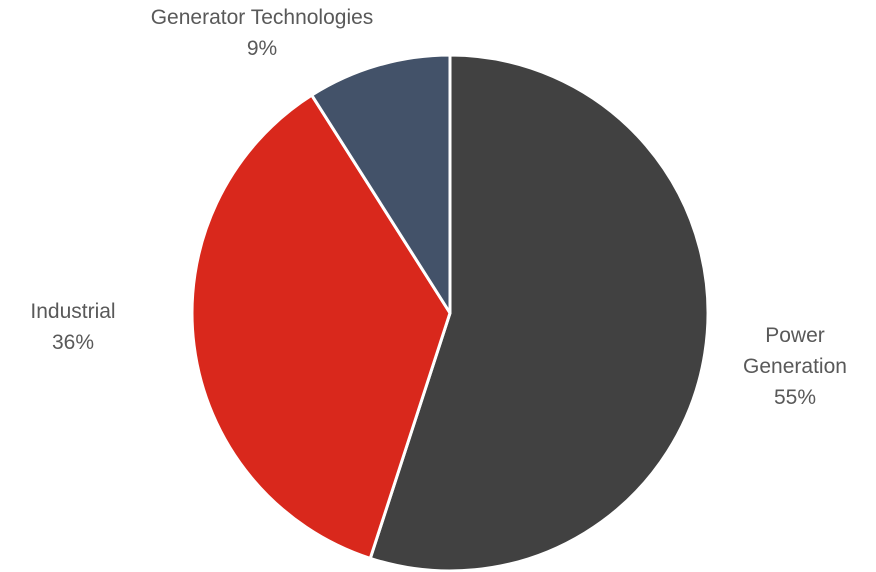 The height and width of the screenshot is (572, 876). I want to click on pie-label-generator-technologies: Generator Technologies 9%, so click(262, 33).